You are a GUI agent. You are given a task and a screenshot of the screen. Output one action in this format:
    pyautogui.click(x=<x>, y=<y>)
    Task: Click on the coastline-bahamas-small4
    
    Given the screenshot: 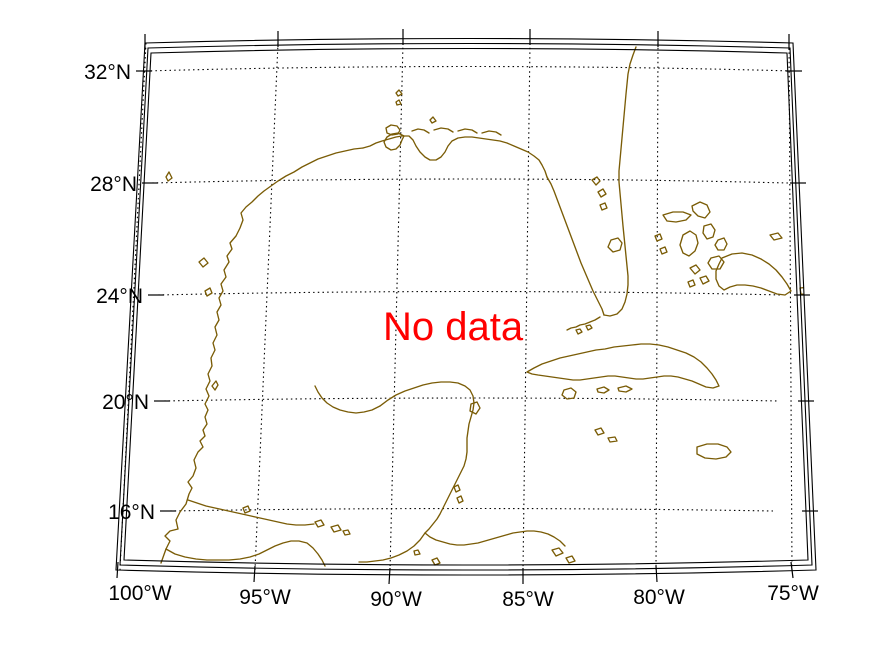 What is the action you would take?
    pyautogui.click(x=704, y=280)
    